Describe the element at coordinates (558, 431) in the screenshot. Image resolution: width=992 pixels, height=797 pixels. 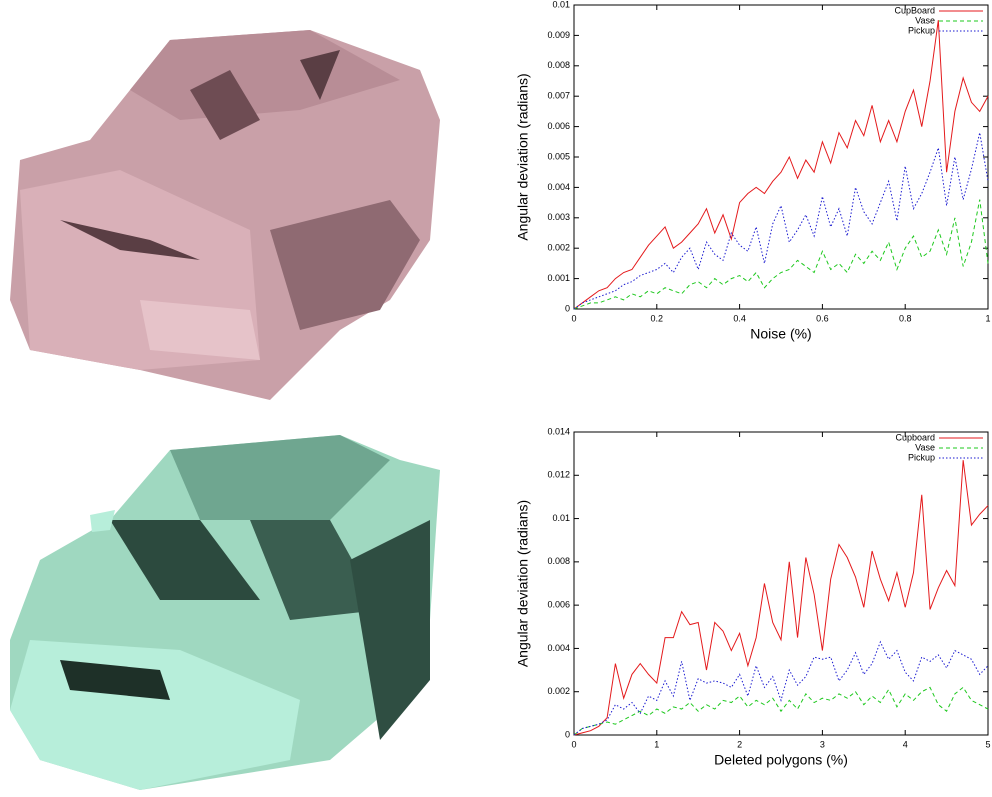
I see `y-tick-label: 0.014` at that location.